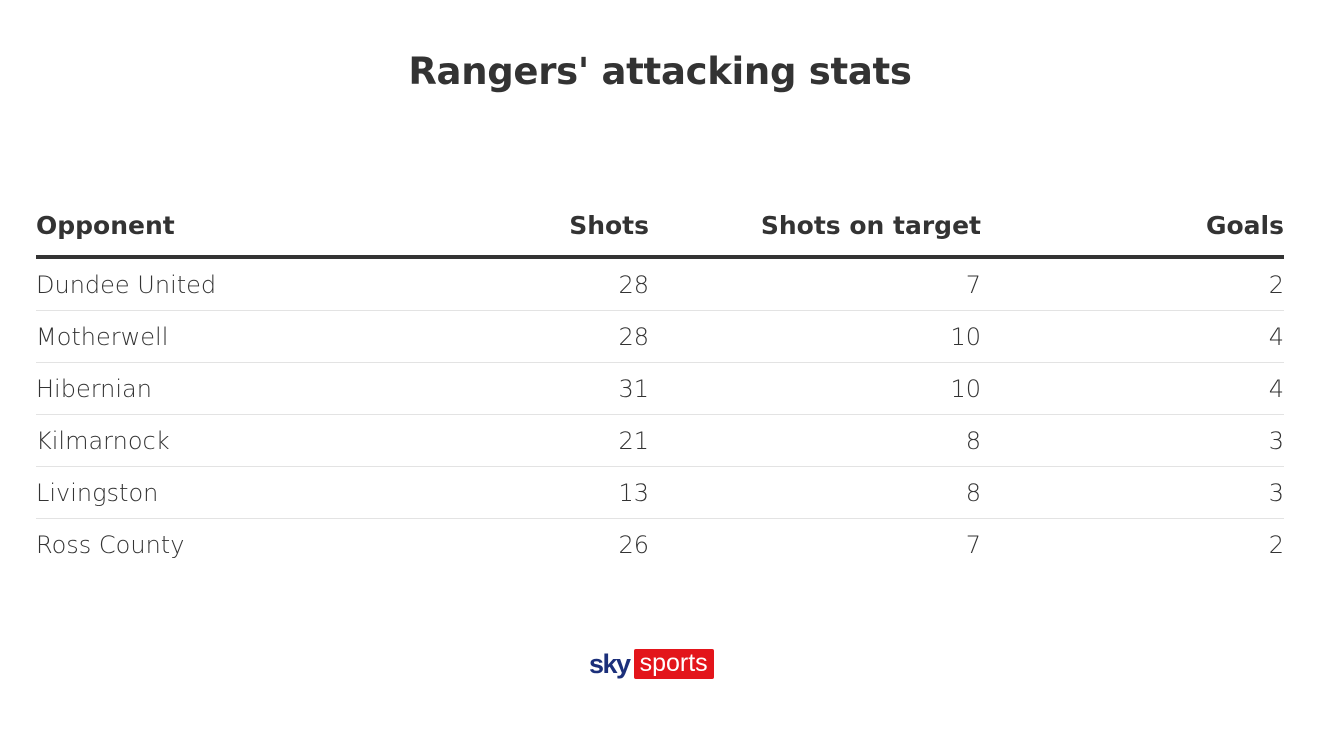  What do you see at coordinates (660, 71) in the screenshot?
I see `chart-title: Rangers' attacking stats` at bounding box center [660, 71].